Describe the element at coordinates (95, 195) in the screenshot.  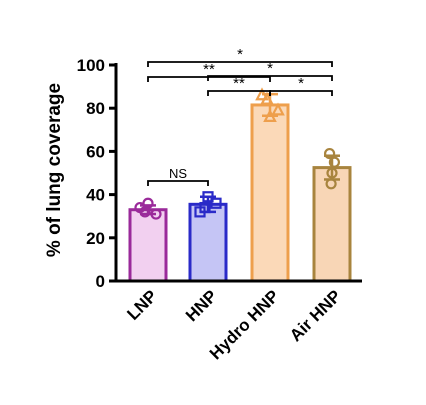
I see `y-tick-label: 40` at that location.